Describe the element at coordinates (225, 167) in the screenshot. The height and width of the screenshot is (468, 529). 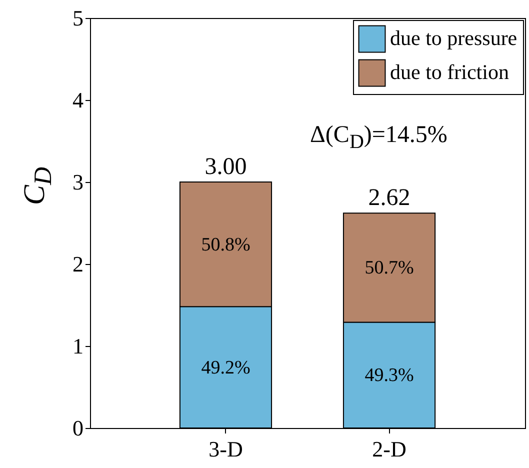
I see `total-label: 3.00` at that location.